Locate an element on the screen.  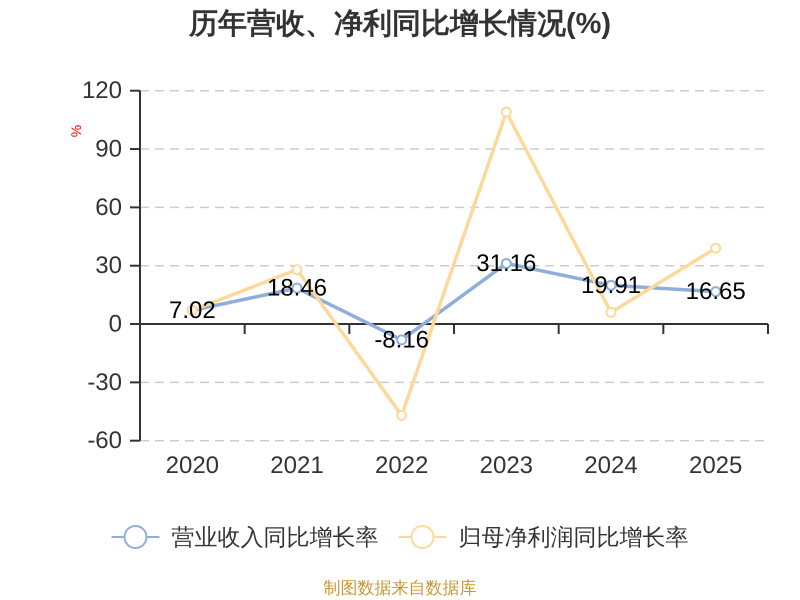
y-axis-title: % is located at coordinates (76, 131).